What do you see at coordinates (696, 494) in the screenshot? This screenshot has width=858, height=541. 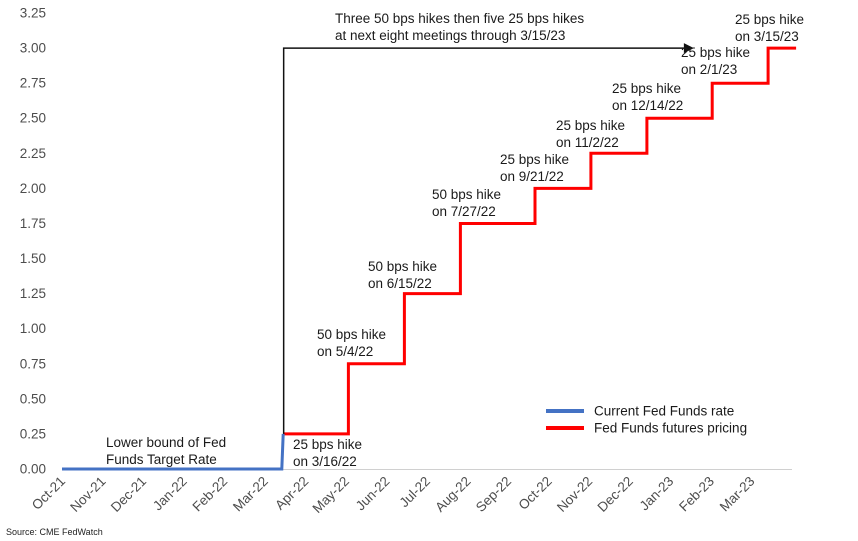 I see `x-tick-label: Feb-23` at bounding box center [696, 494].